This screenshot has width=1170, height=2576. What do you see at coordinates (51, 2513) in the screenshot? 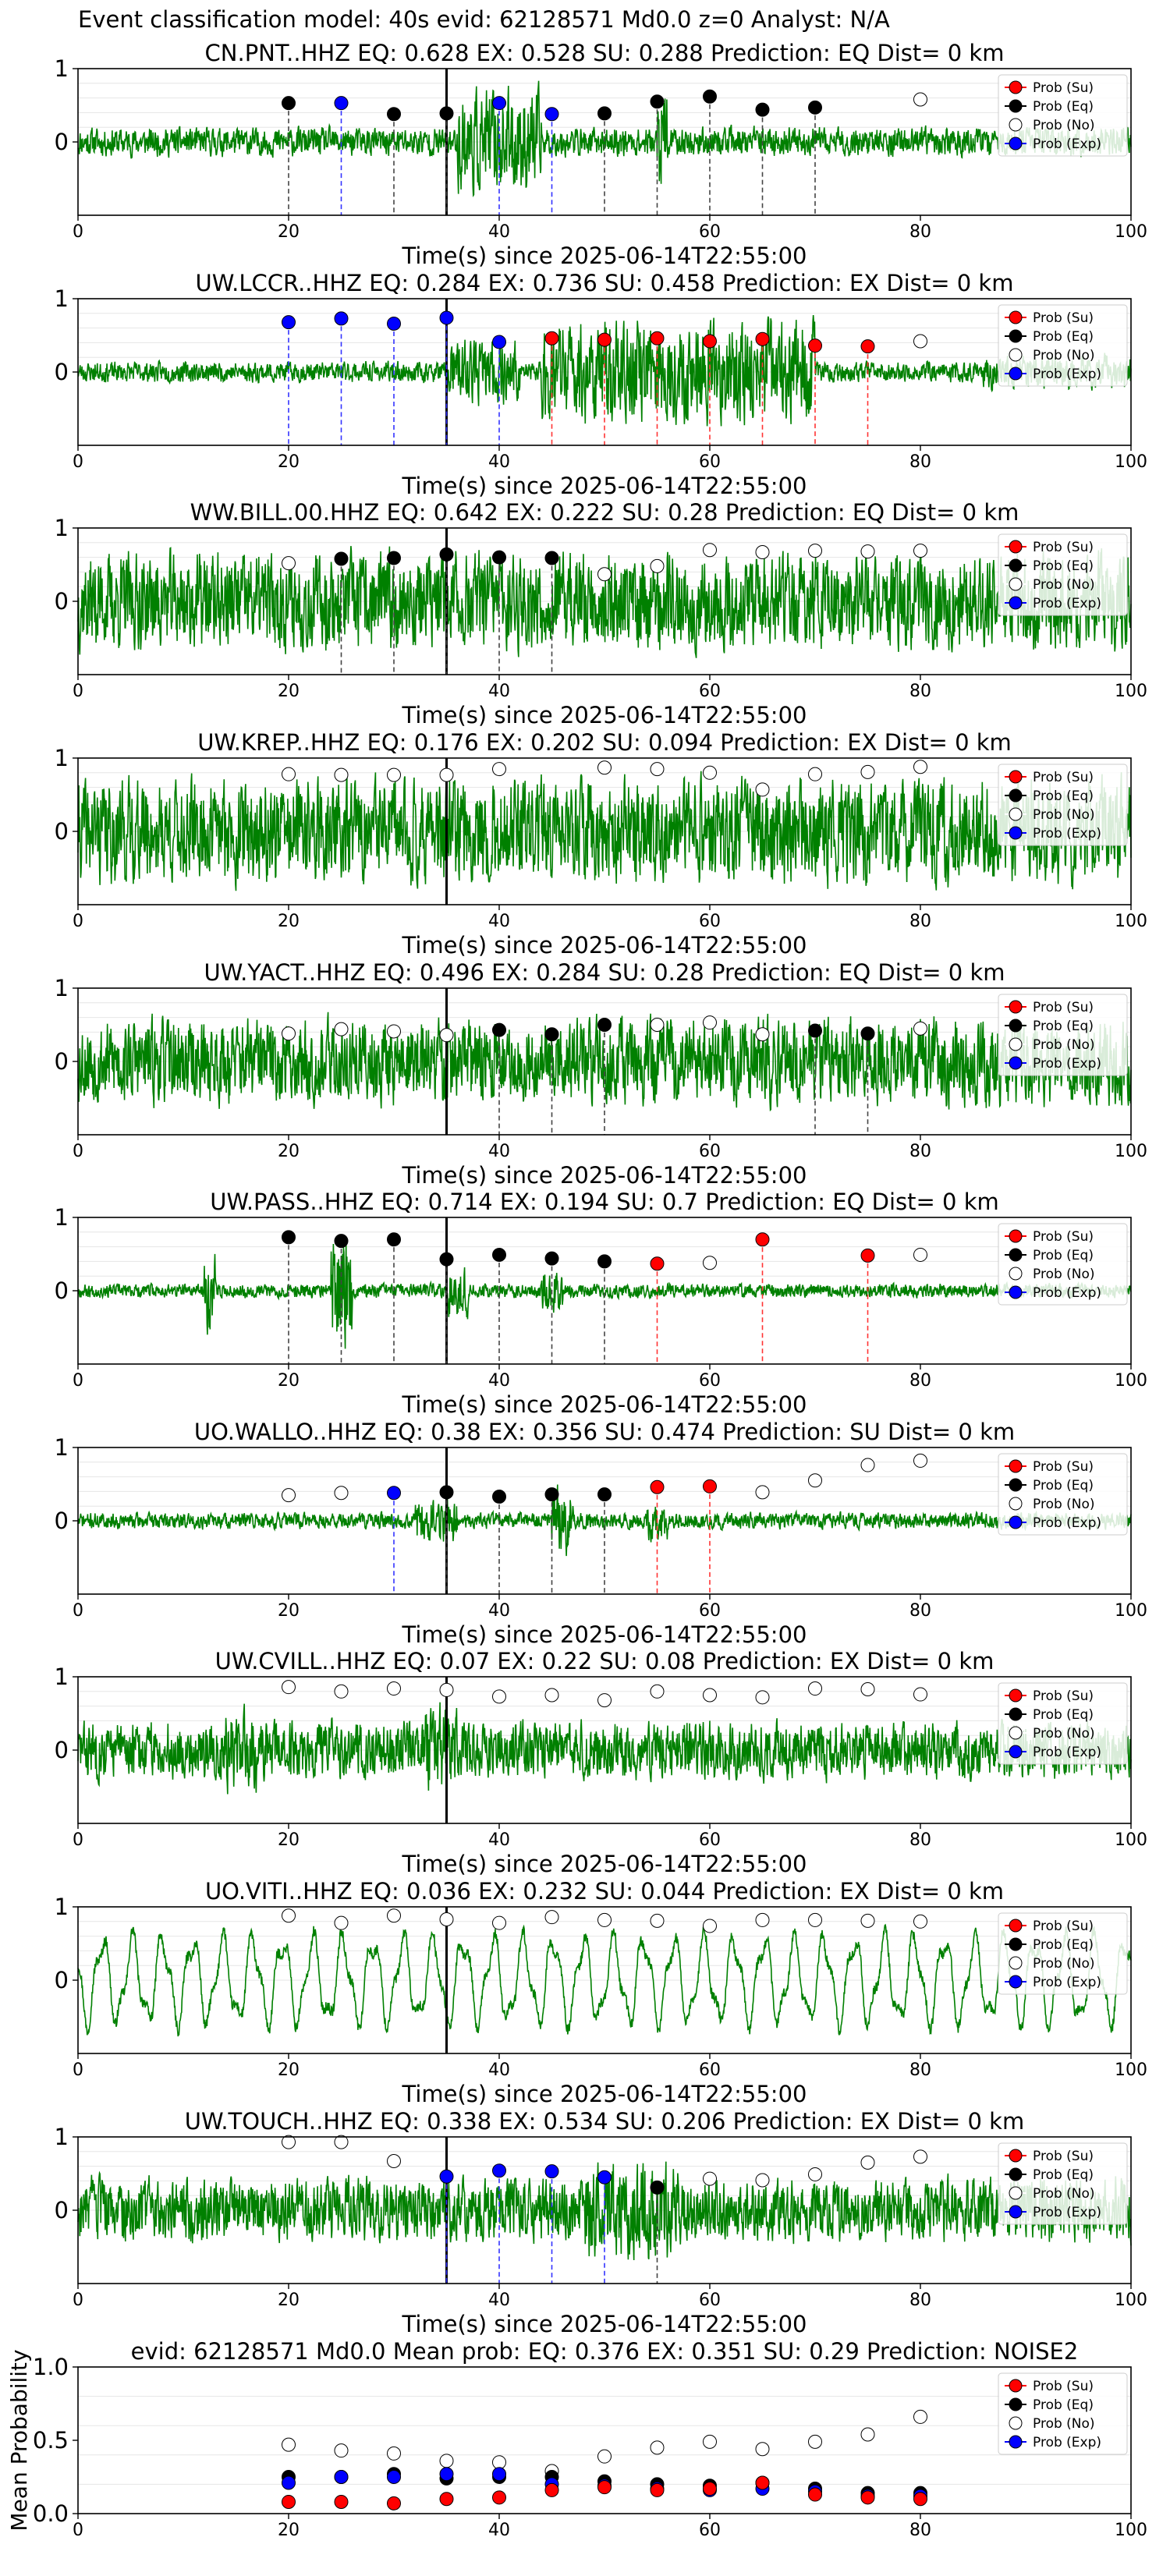
I see `y-tick-label: 0.0` at bounding box center [51, 2513].